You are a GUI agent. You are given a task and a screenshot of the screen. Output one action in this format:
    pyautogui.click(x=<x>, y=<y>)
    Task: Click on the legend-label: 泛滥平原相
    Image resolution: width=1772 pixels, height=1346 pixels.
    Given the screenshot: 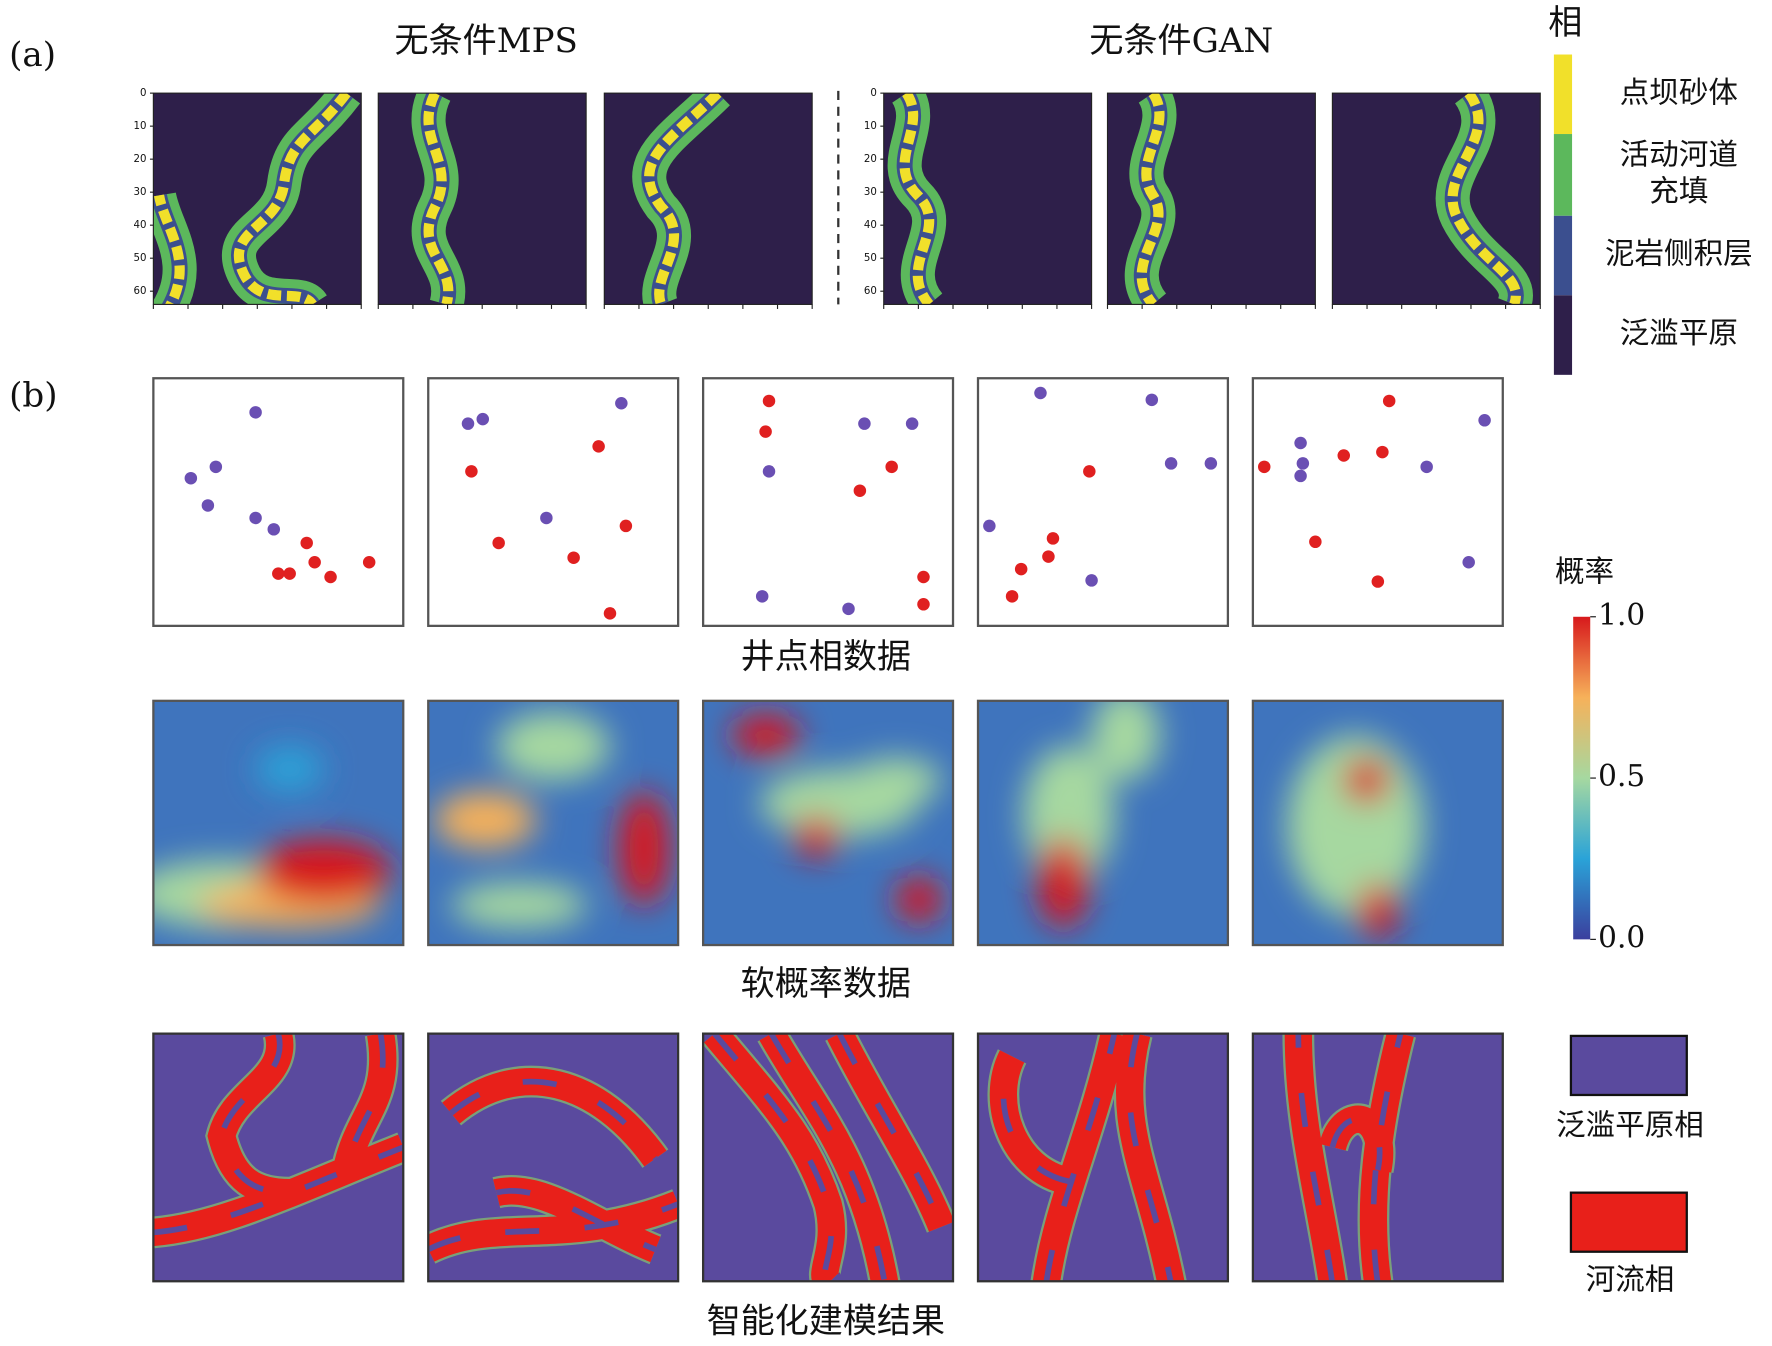 What is the action you would take?
    pyautogui.click(x=1630, y=1125)
    